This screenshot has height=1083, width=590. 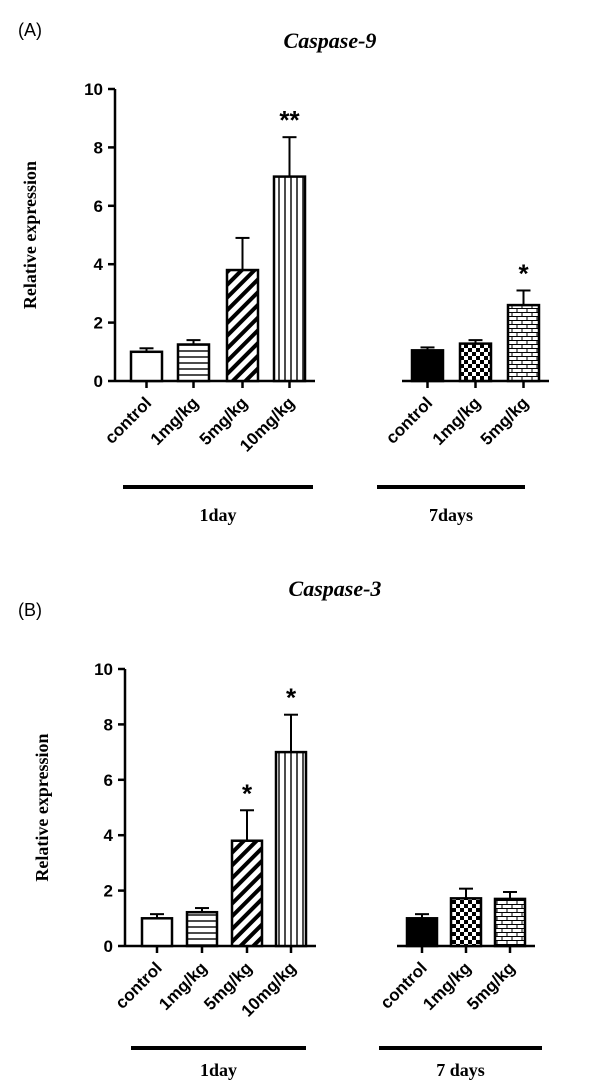 What do you see at coordinates (30, 610) in the screenshot?
I see `panel-label: (B)` at bounding box center [30, 610].